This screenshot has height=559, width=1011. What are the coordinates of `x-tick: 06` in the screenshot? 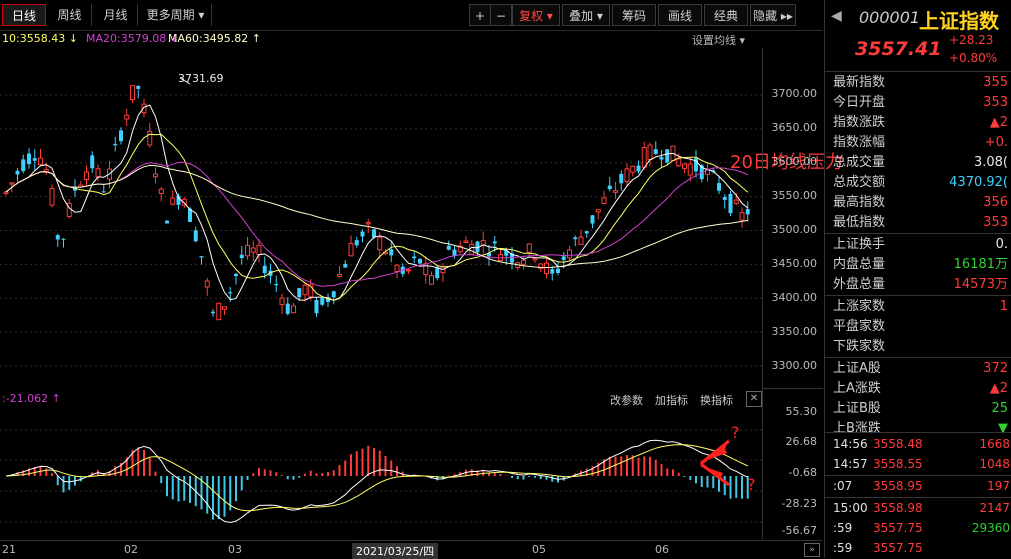 It's located at (662, 549).